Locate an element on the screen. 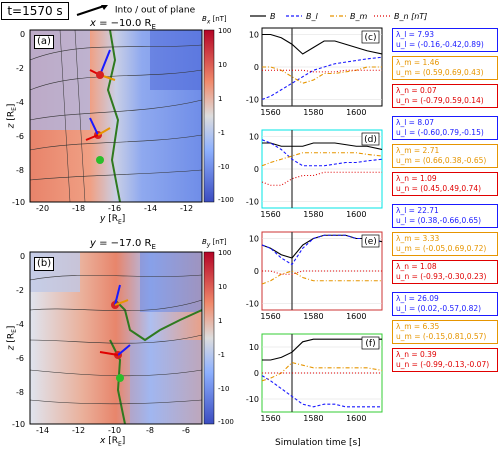 This screenshot has width=500, height=451. legend-bn: B_n [nT] is located at coordinates (410, 16).